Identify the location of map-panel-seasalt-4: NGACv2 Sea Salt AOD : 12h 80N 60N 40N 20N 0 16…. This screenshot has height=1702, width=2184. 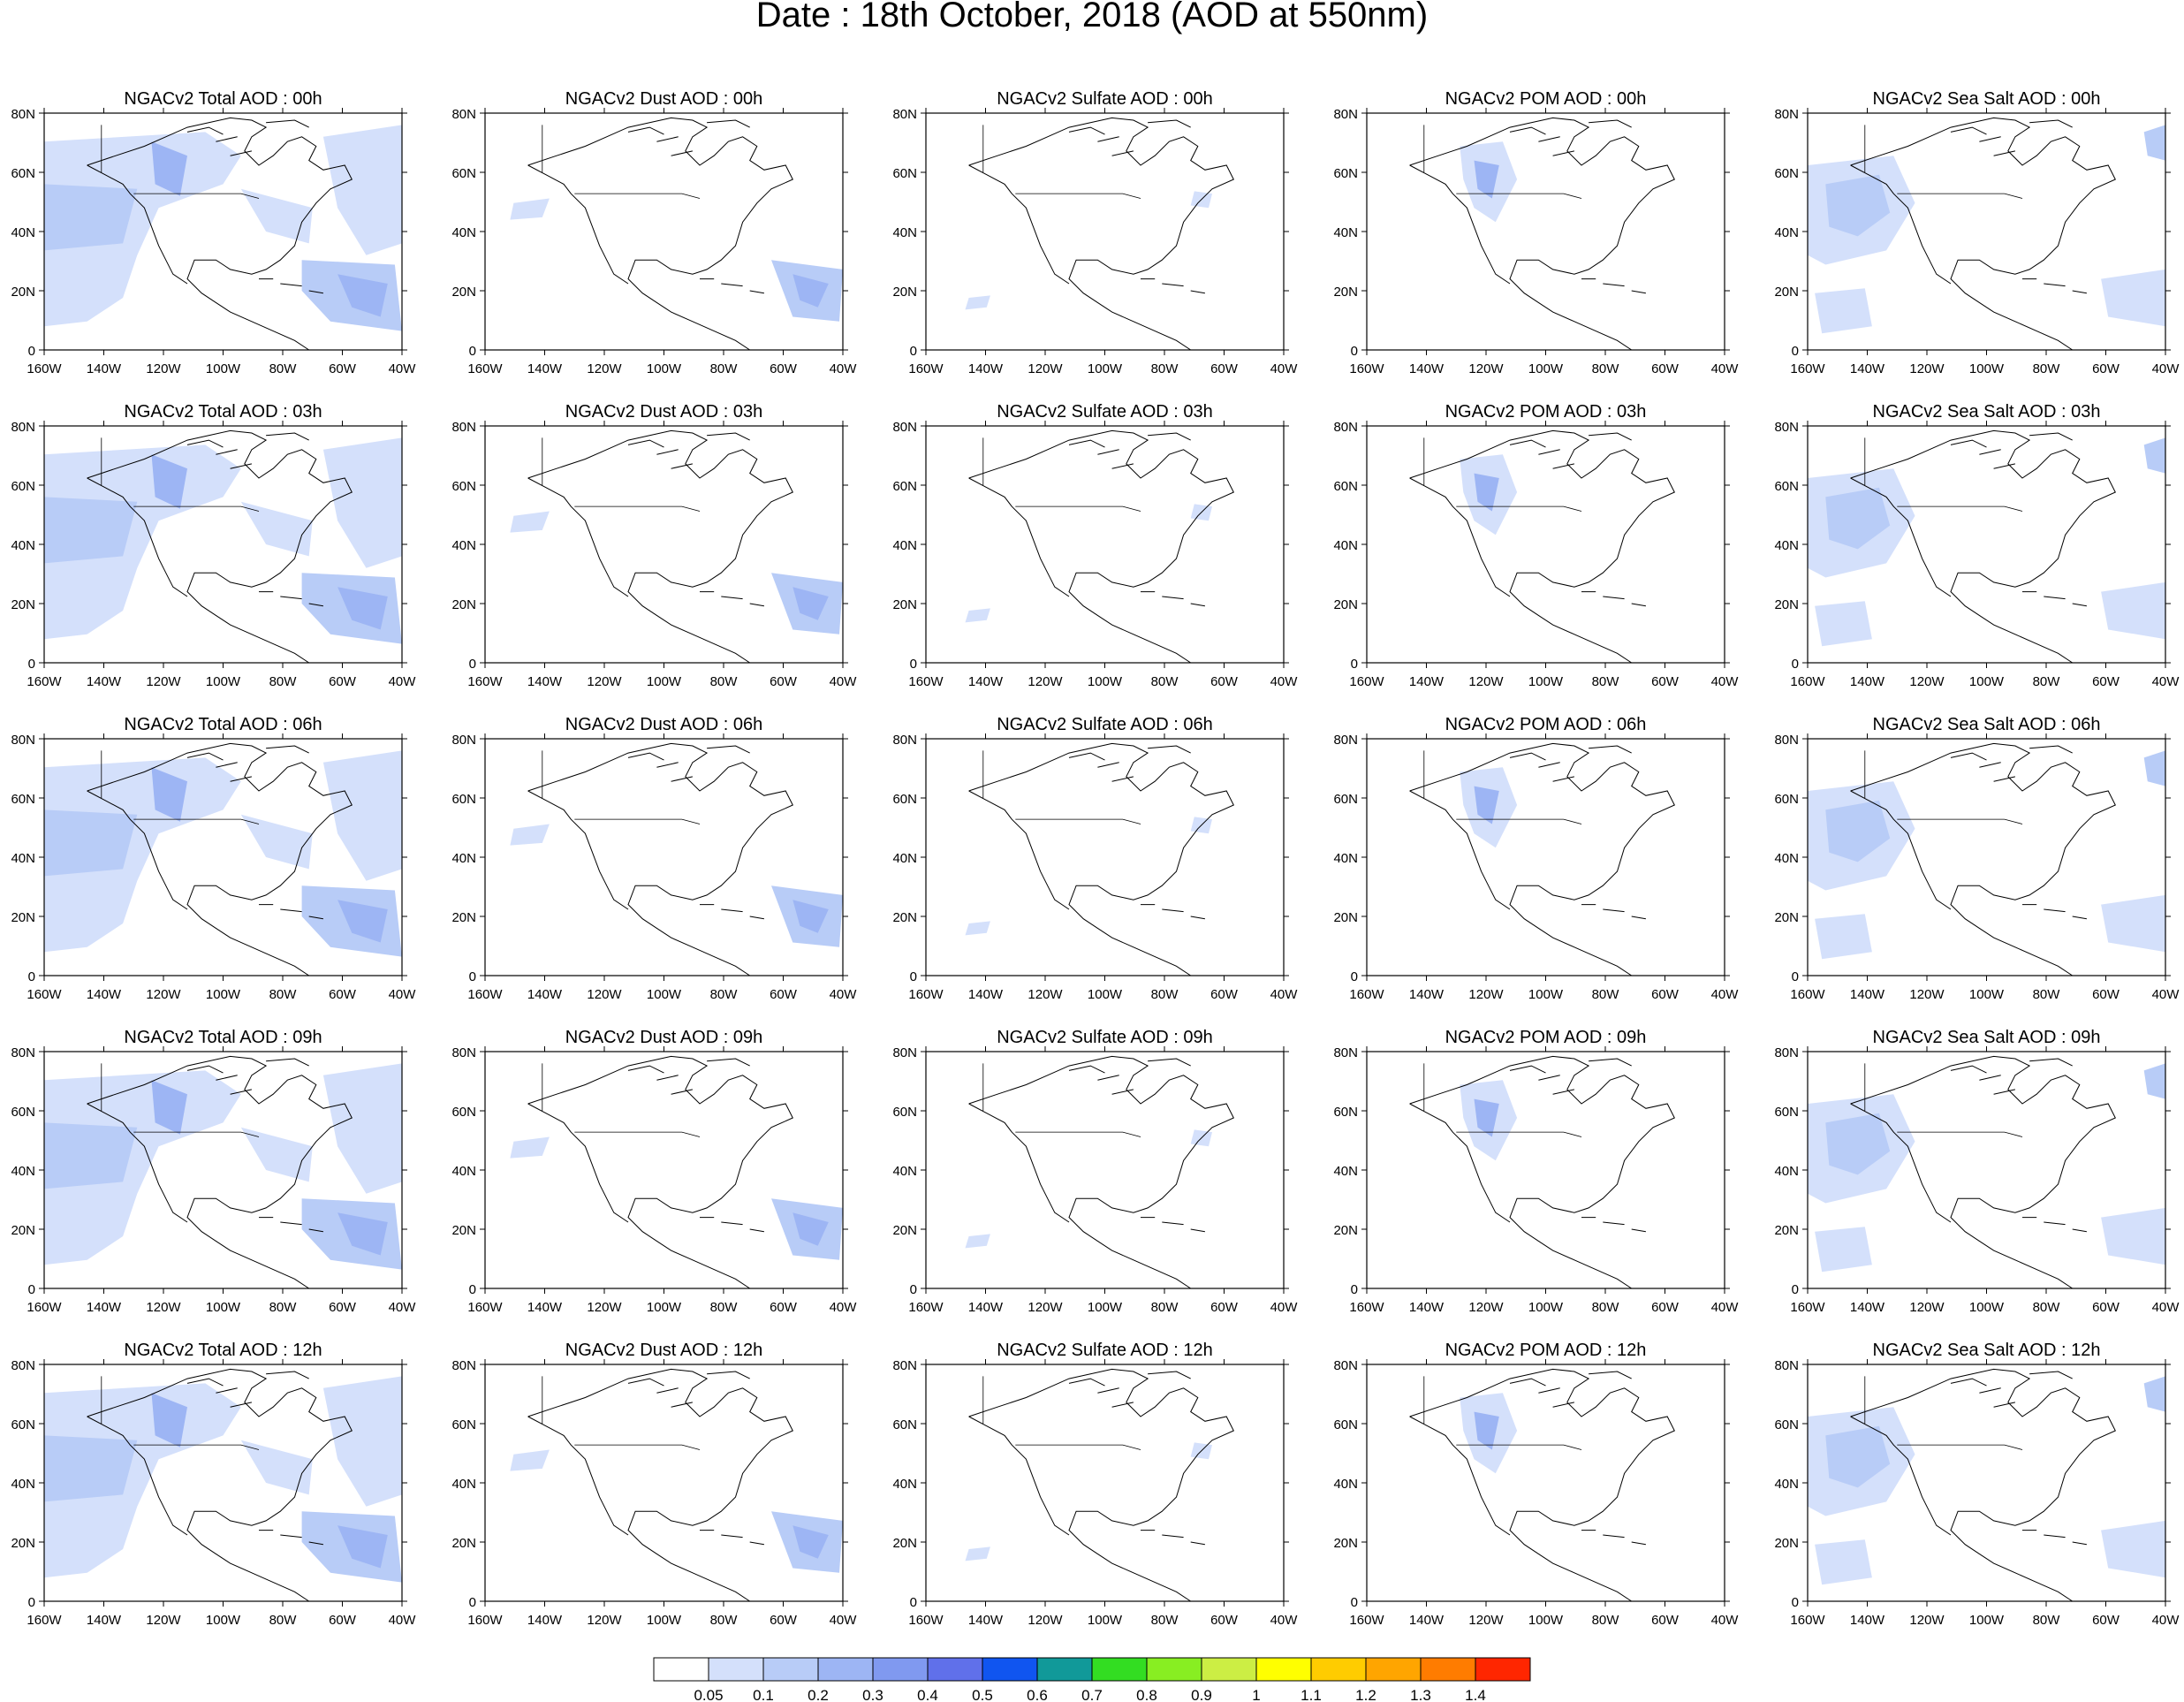
(1977, 1484).